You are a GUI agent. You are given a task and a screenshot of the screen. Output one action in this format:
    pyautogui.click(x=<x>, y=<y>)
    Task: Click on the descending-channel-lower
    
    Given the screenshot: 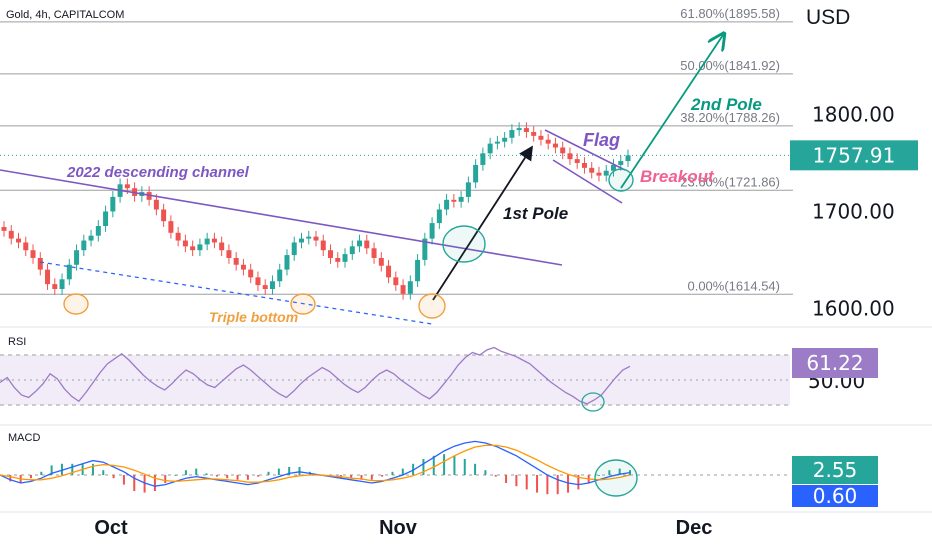 What is the action you would take?
    pyautogui.click(x=236, y=293)
    